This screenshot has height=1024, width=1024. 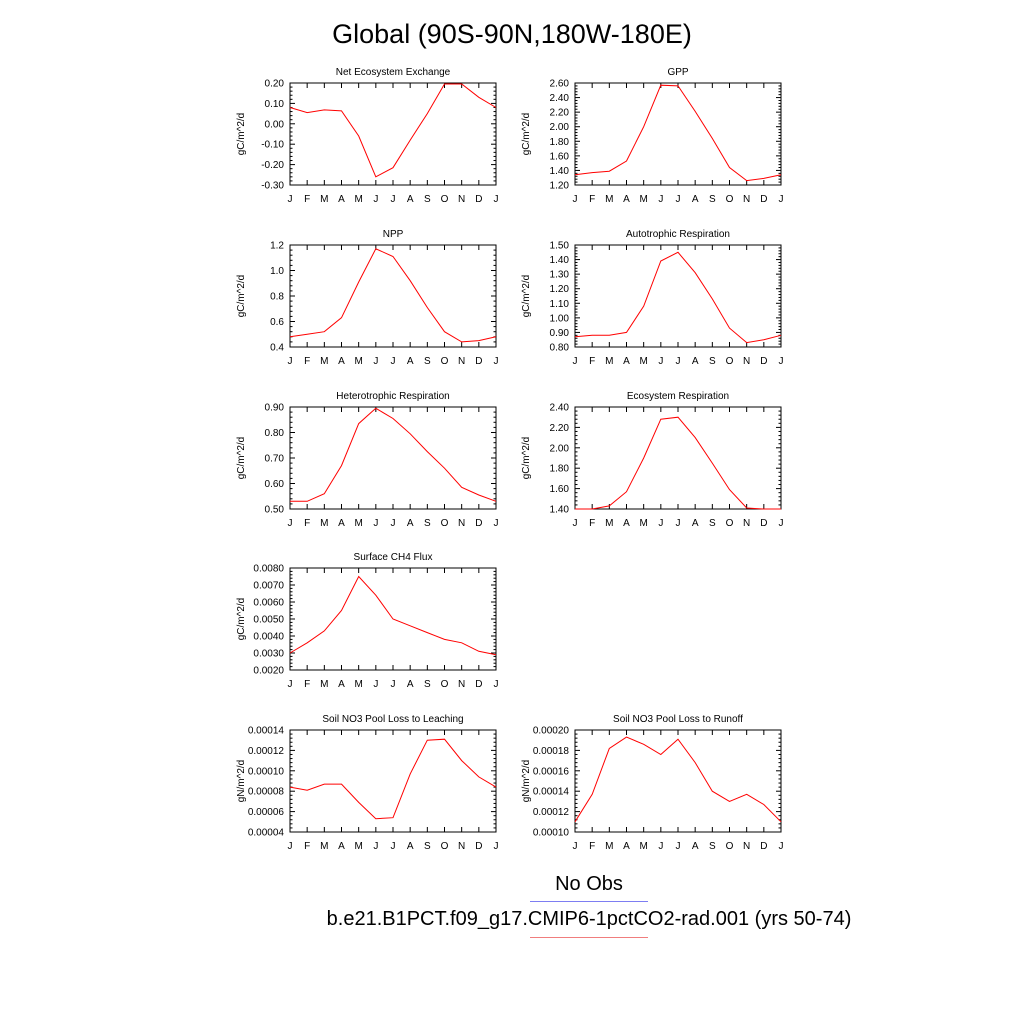 What do you see at coordinates (277, 322) in the screenshot?
I see `y-tick-label: 0.6` at bounding box center [277, 322].